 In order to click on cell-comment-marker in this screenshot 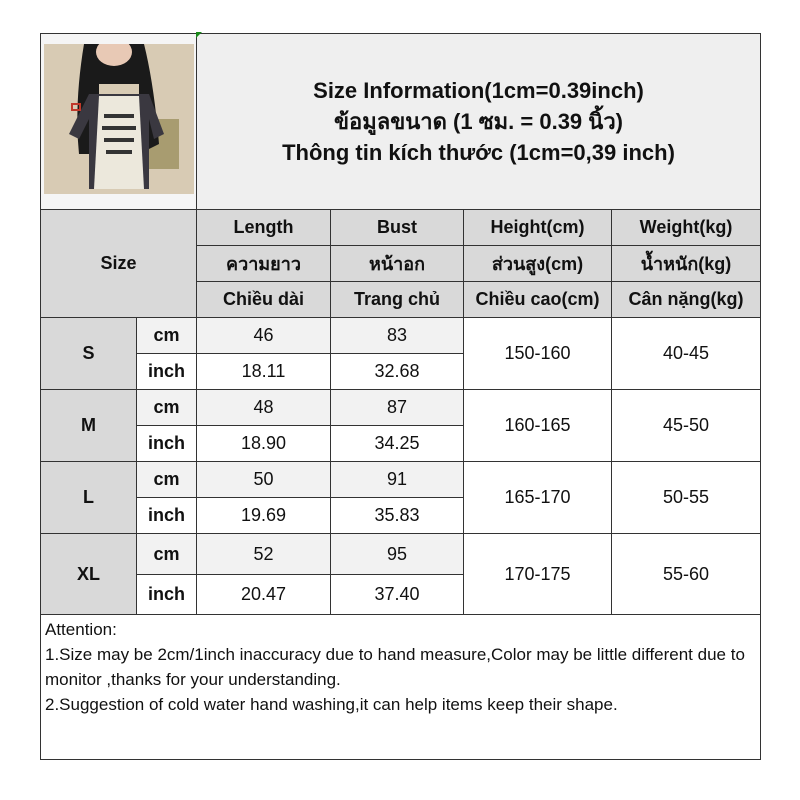, I will do `click(199, 35)`.